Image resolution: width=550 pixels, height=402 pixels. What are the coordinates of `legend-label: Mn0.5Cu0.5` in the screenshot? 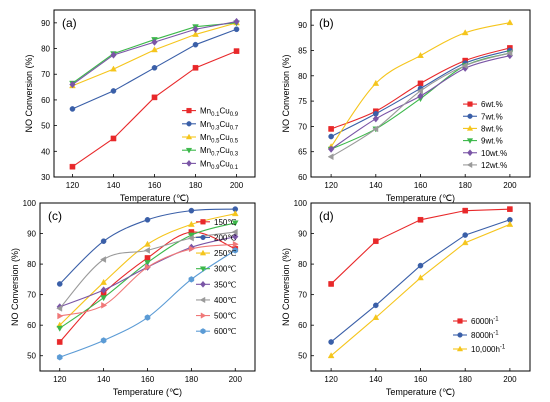 It's located at (219, 139).